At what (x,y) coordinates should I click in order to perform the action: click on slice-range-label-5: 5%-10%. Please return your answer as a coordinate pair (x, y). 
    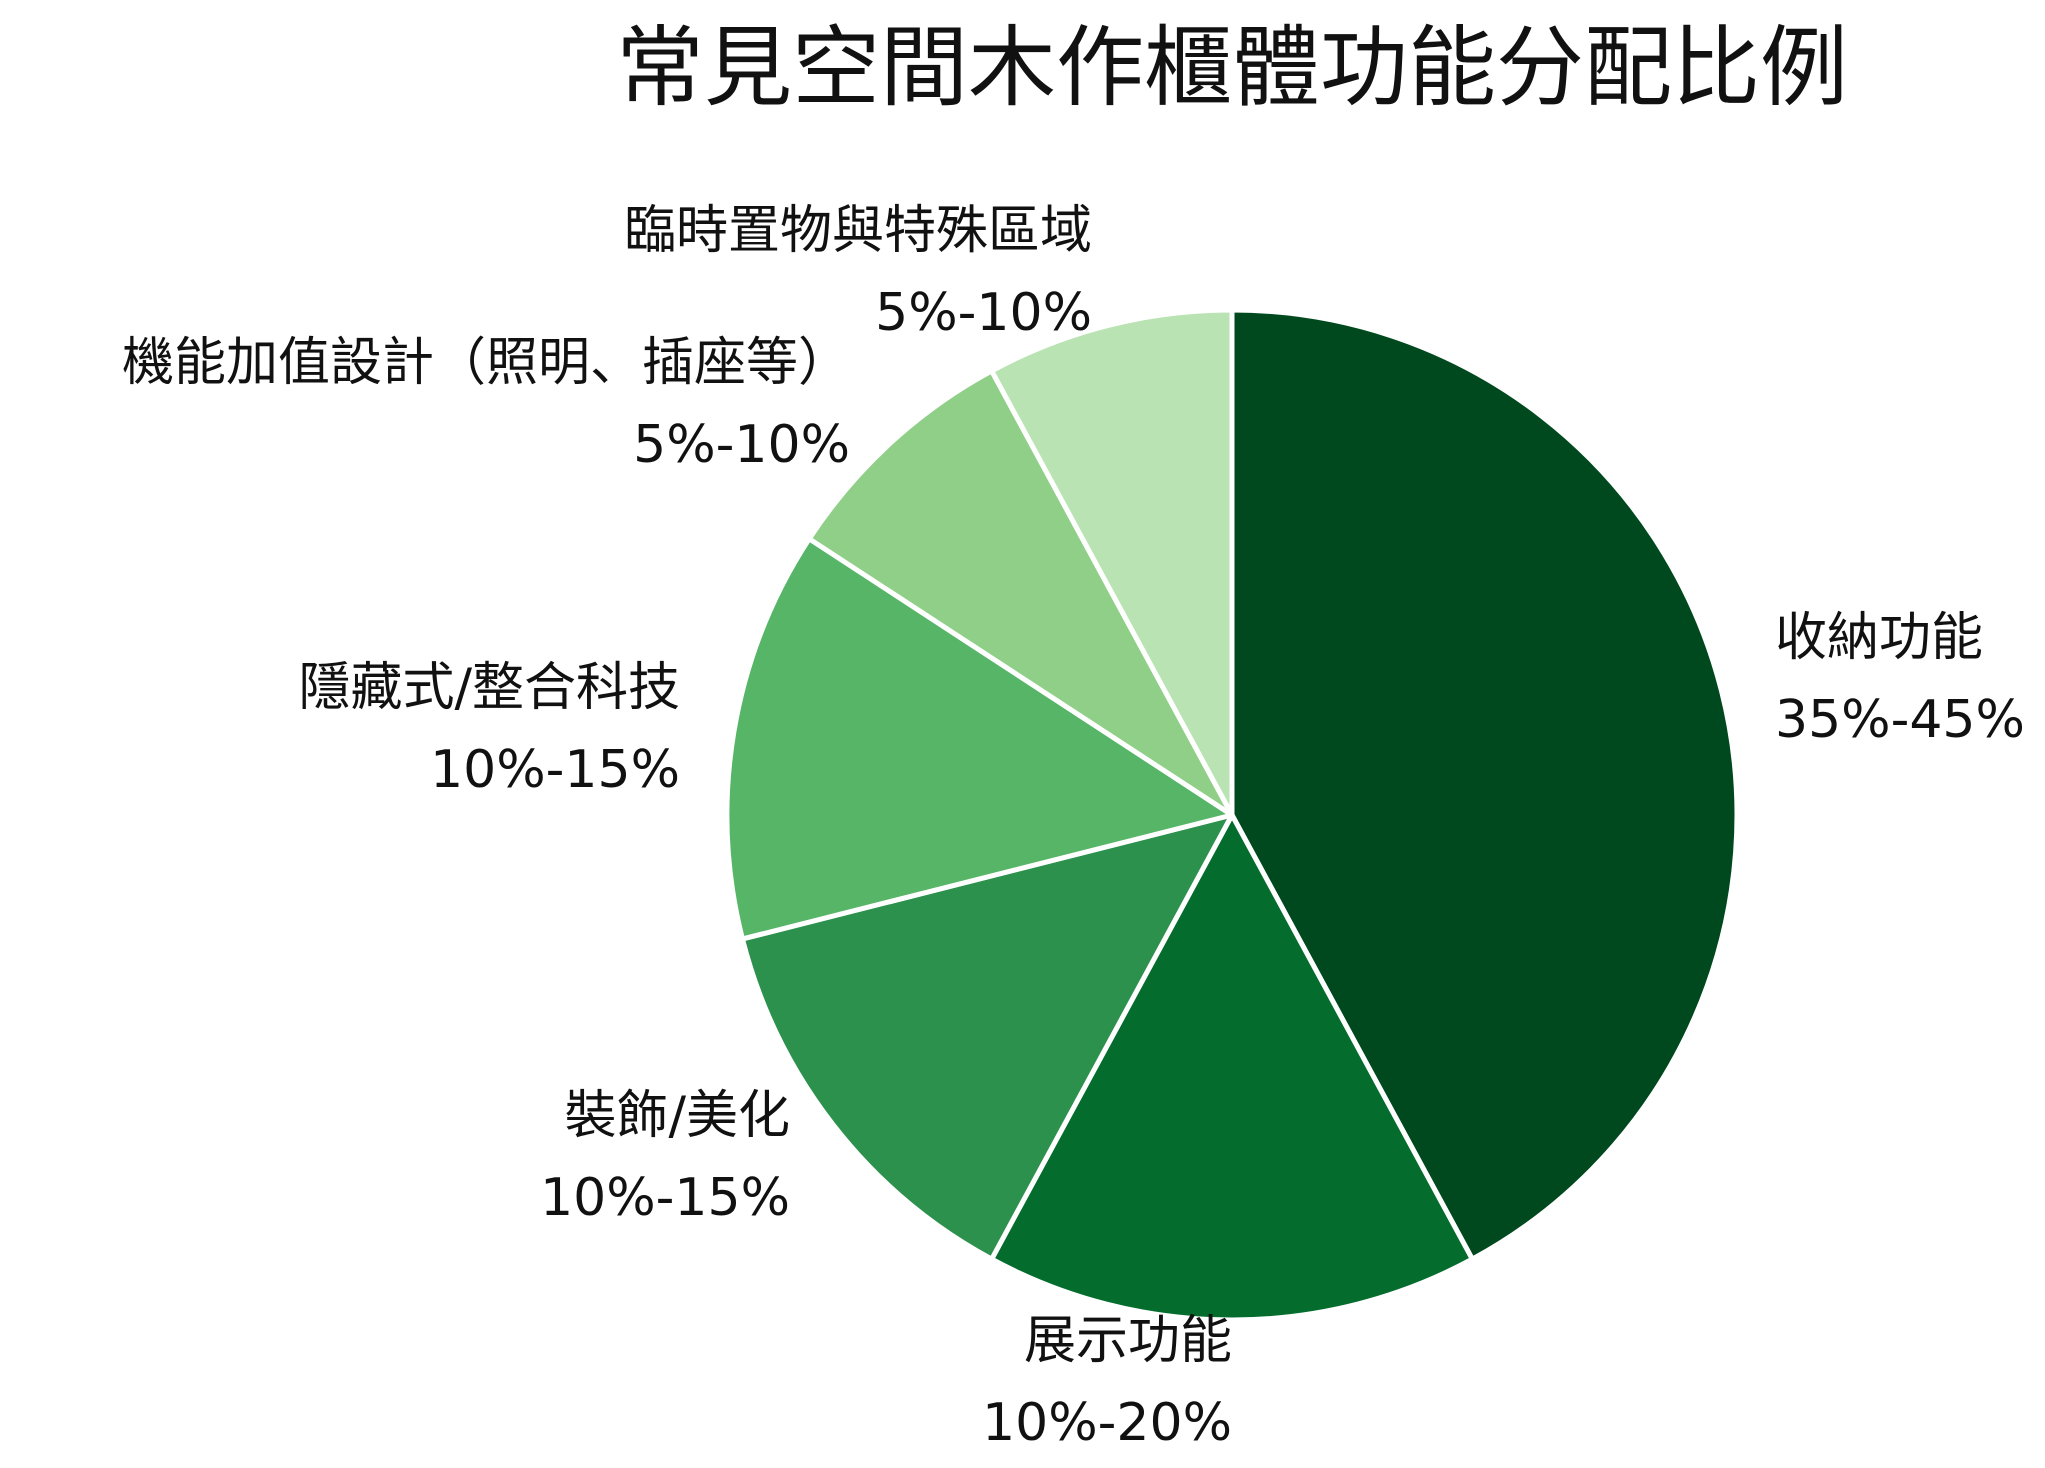
    Looking at the image, I should click on (741, 445).